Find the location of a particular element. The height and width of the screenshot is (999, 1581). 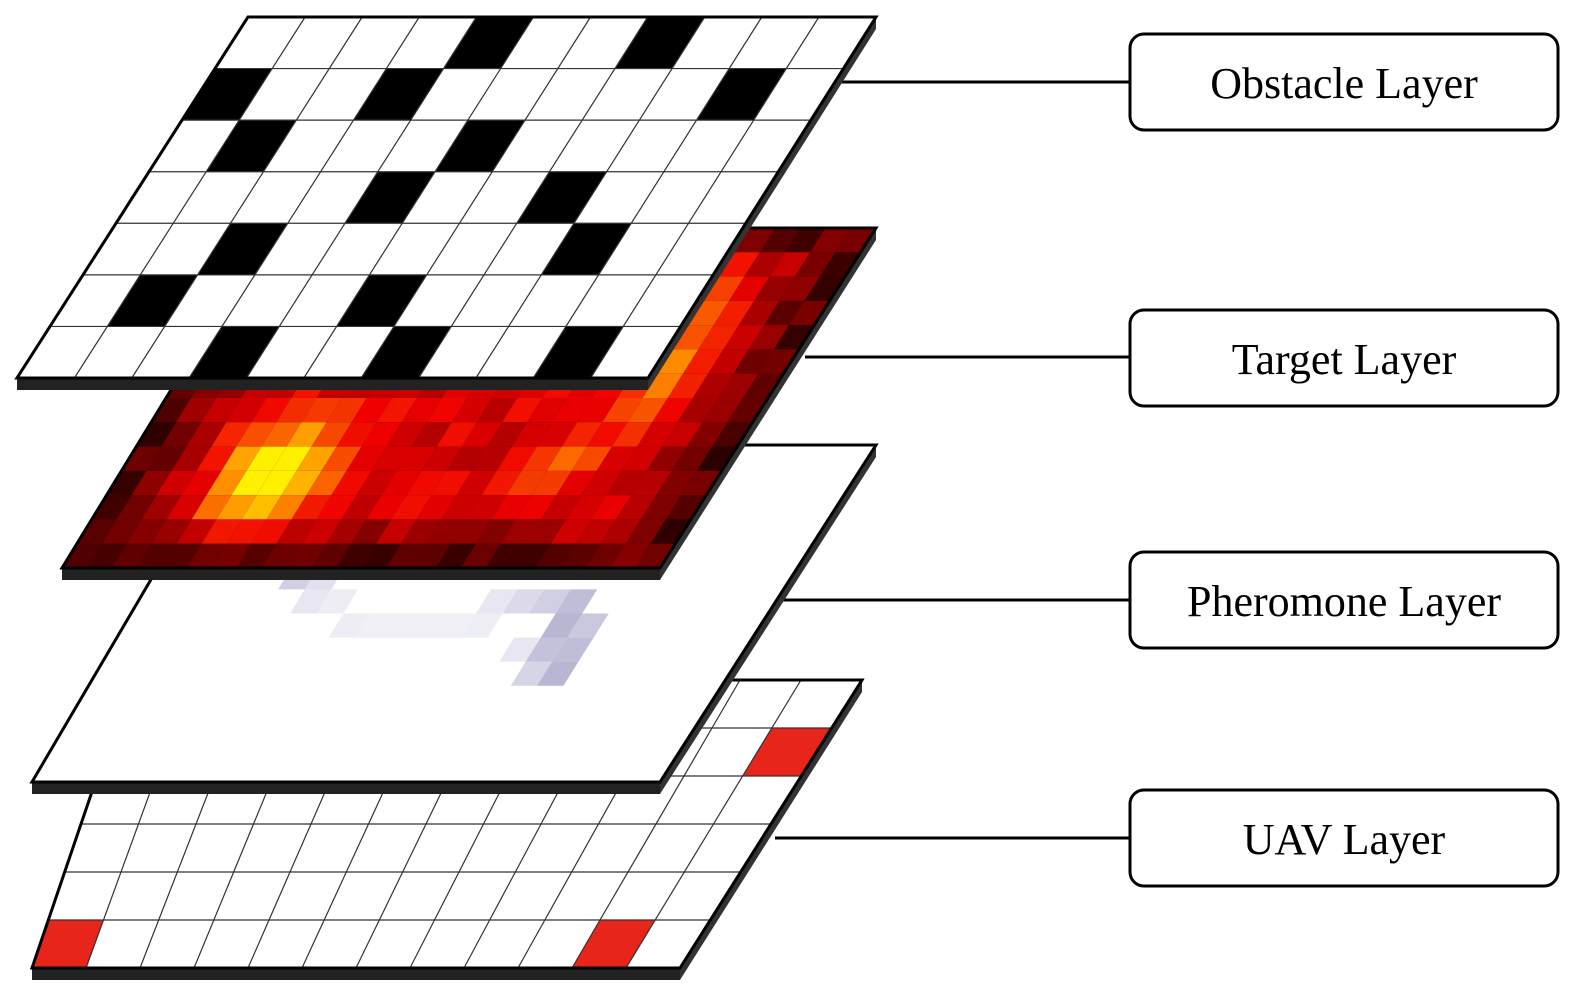

pheromone-layer-slab-front is located at coordinates (346, 788).